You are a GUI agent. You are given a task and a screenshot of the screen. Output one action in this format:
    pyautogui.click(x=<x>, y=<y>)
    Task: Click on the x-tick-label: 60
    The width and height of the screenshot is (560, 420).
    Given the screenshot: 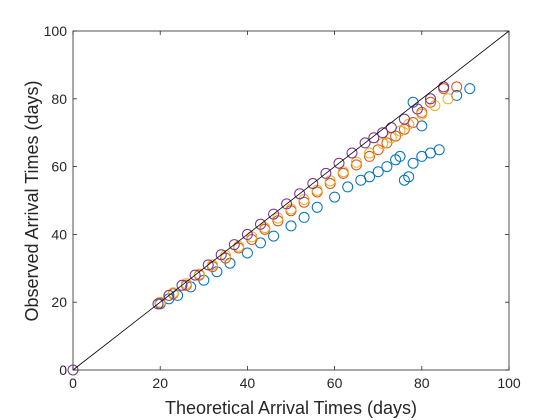 What is the action you would take?
    pyautogui.click(x=335, y=383)
    